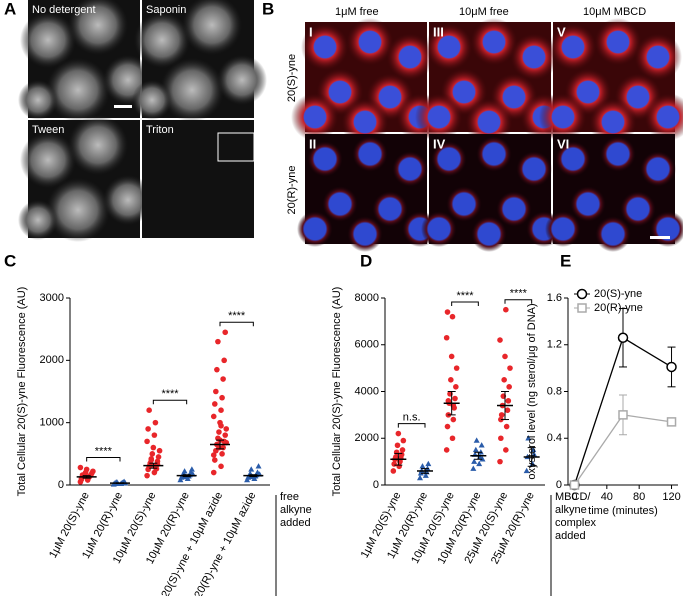  I want to click on legend-label: 20(S)-yne, so click(618, 294).